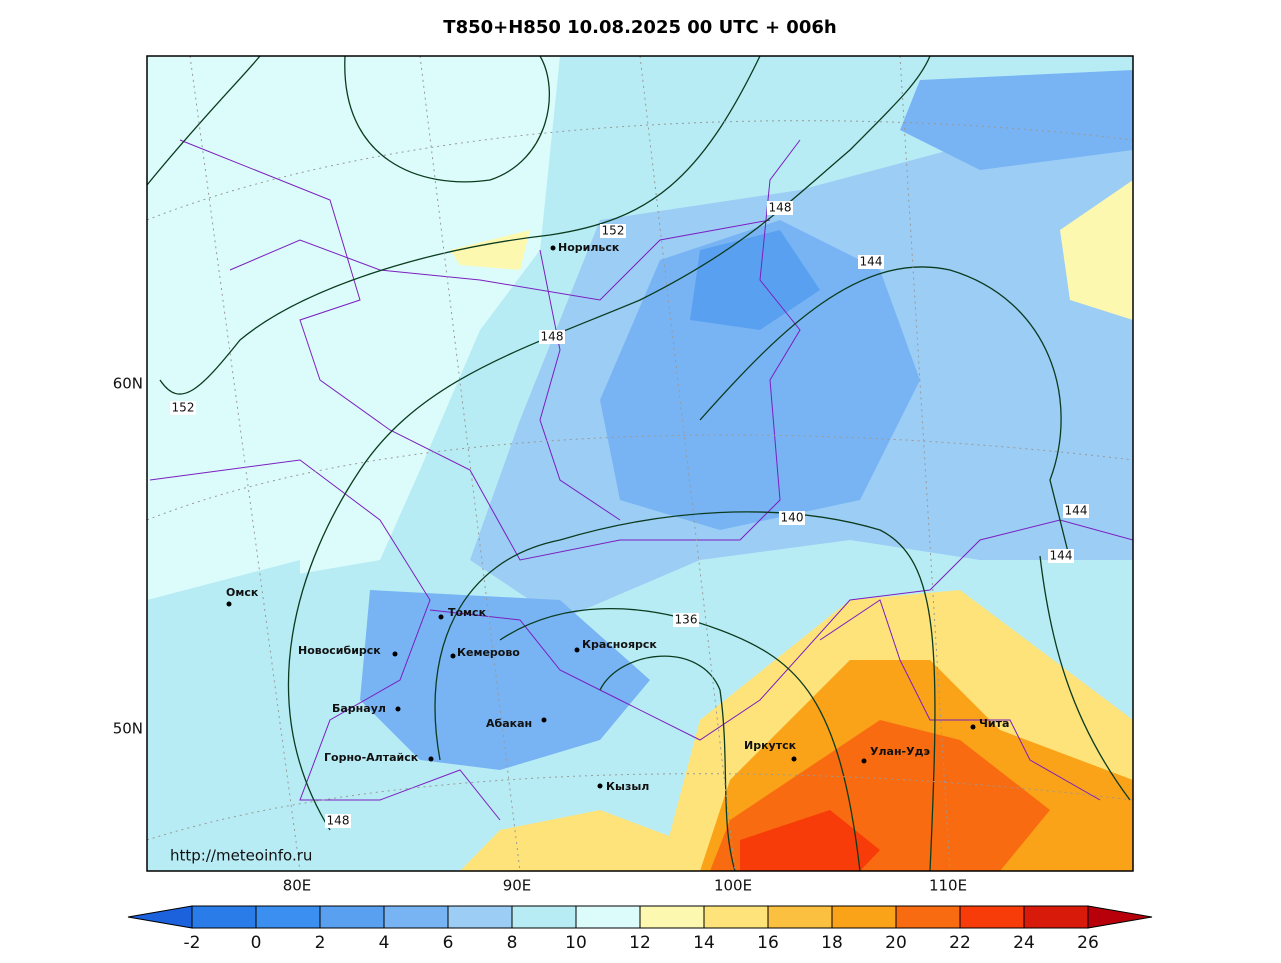  I want to click on colorbar-tick-label: 12, so click(640, 943).